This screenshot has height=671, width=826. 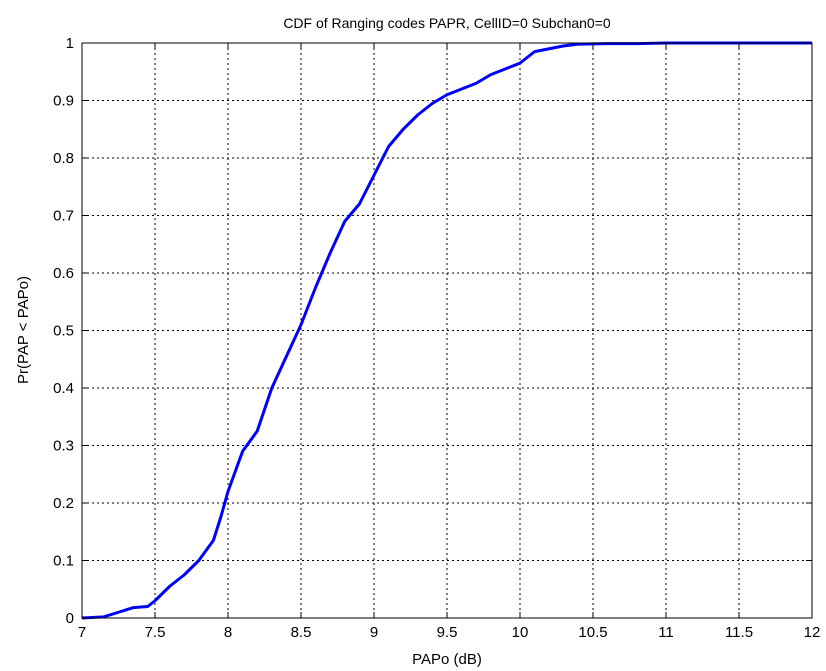 What do you see at coordinates (23, 330) in the screenshot?
I see `y-axis-title: Pr(PAP < PAPo)` at bounding box center [23, 330].